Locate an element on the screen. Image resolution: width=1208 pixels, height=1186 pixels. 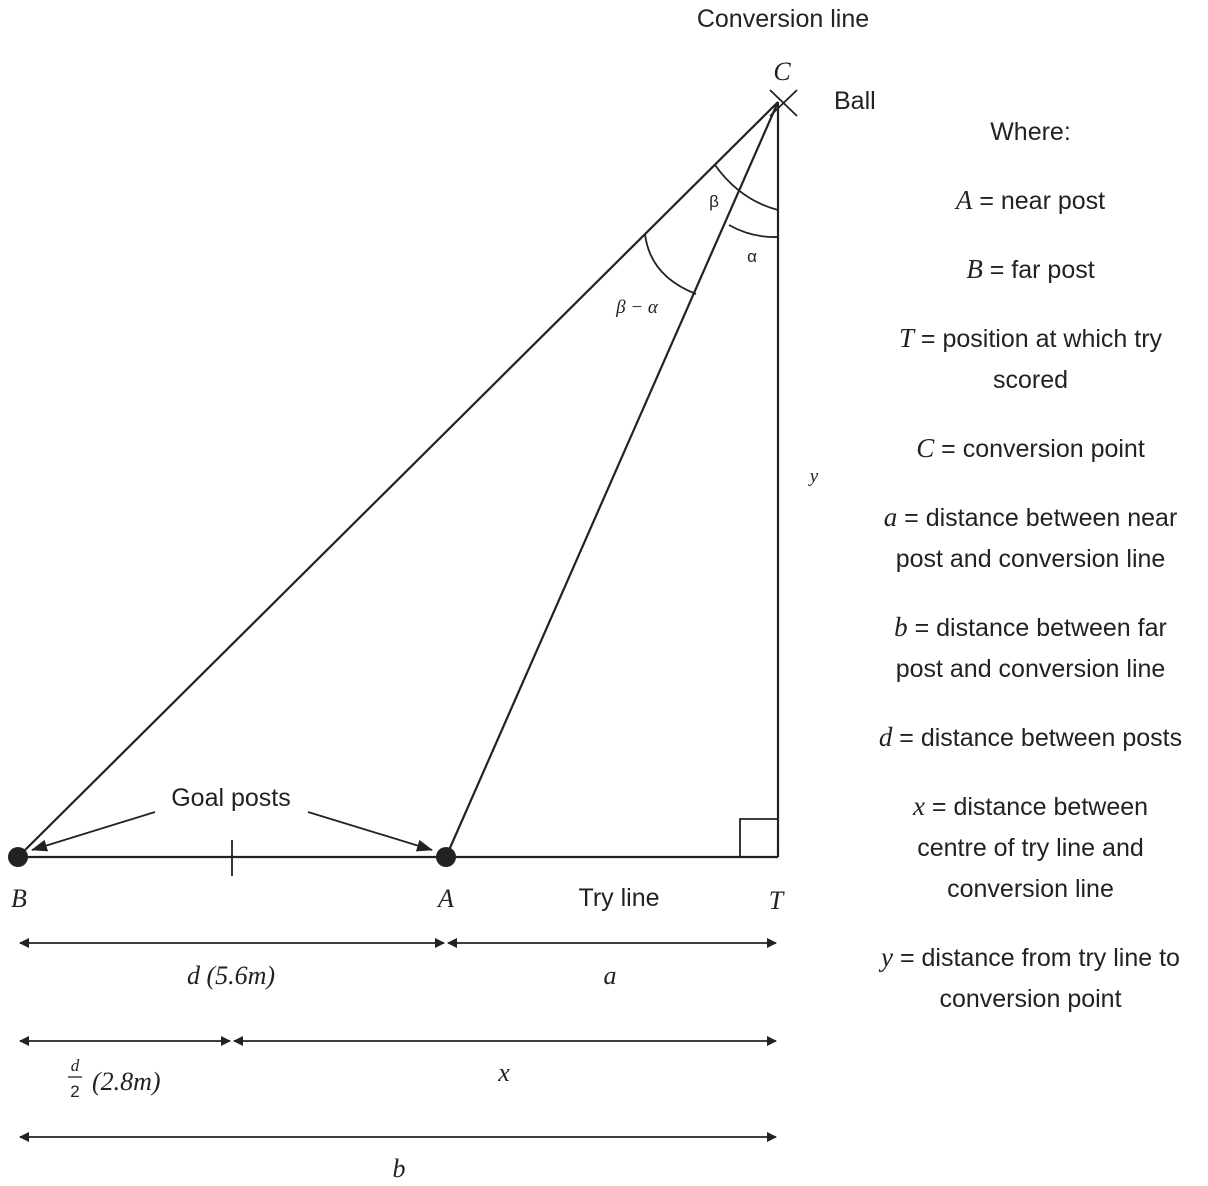
legend-item-d-distance: d = distance between posts is located at coordinates (1030, 738).